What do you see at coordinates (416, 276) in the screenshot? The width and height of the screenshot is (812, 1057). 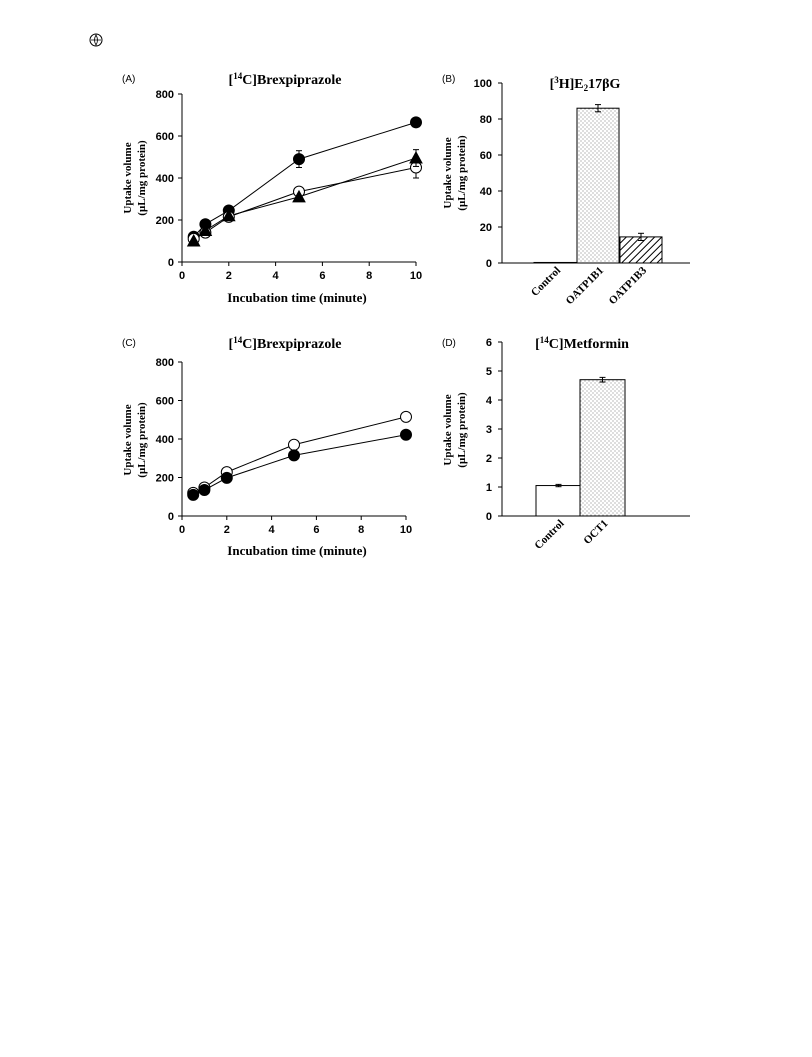 I see `A-x-tick-label: 10` at bounding box center [416, 276].